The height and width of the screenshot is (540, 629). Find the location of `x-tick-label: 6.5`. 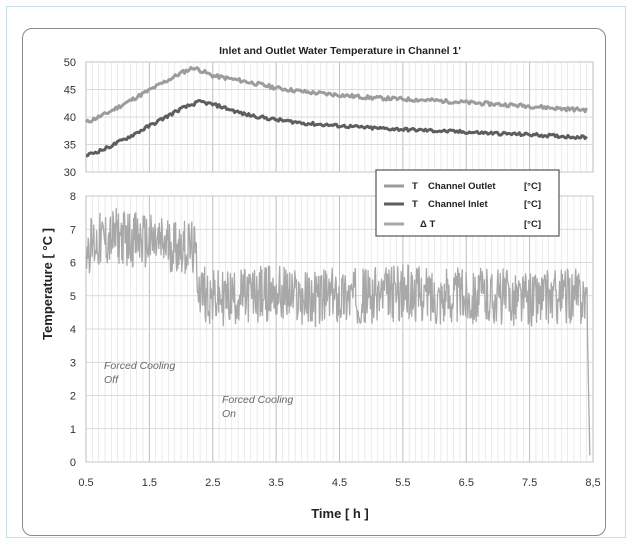

x-tick-label: 6.5 is located at coordinates (466, 483).